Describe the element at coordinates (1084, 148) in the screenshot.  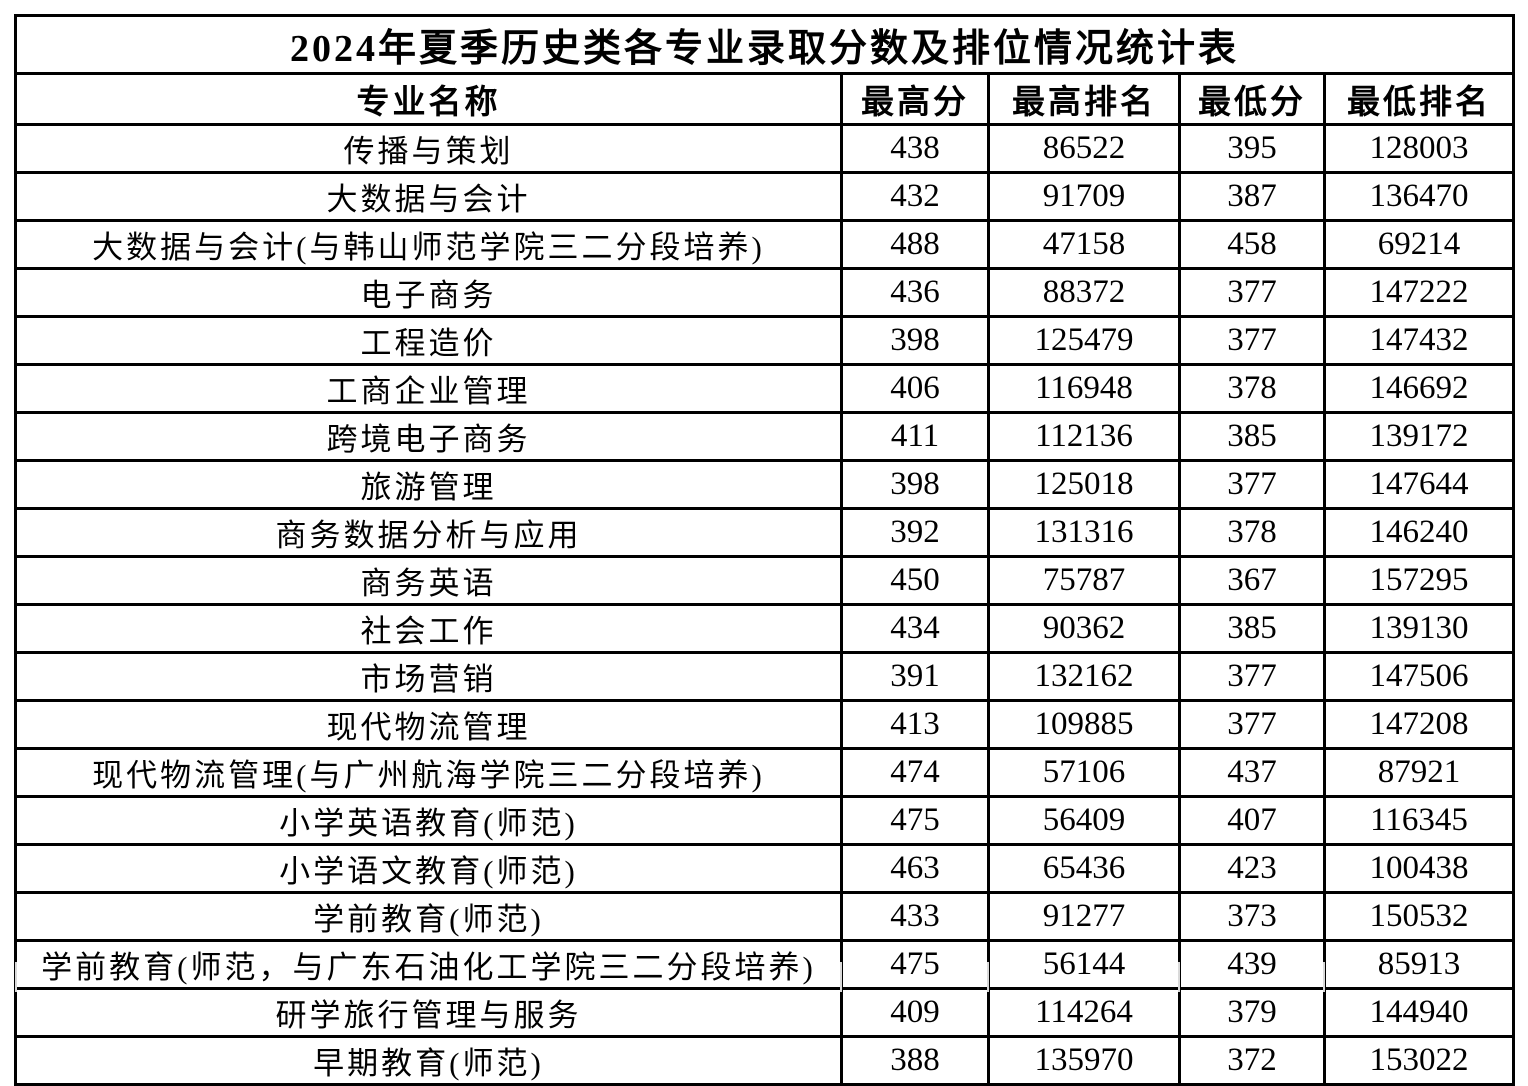
I see `max-rank-cell: 86522` at that location.